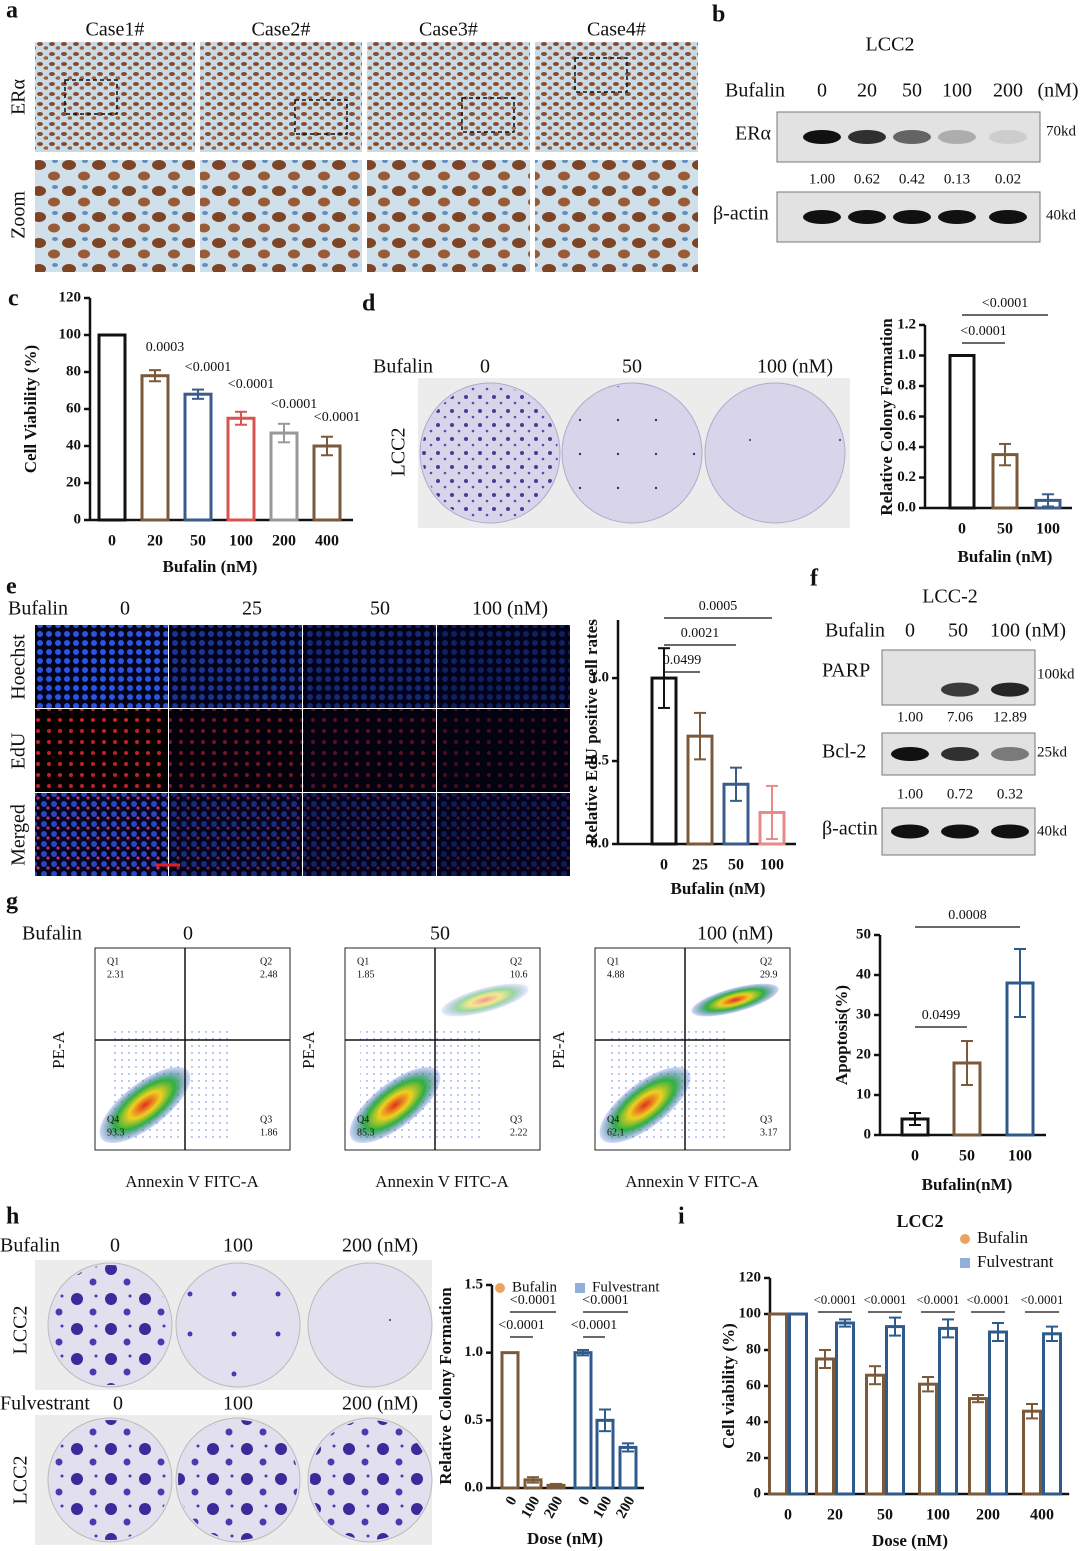 The image size is (1080, 1551). I want to click on quant: 0.13, so click(957, 179).